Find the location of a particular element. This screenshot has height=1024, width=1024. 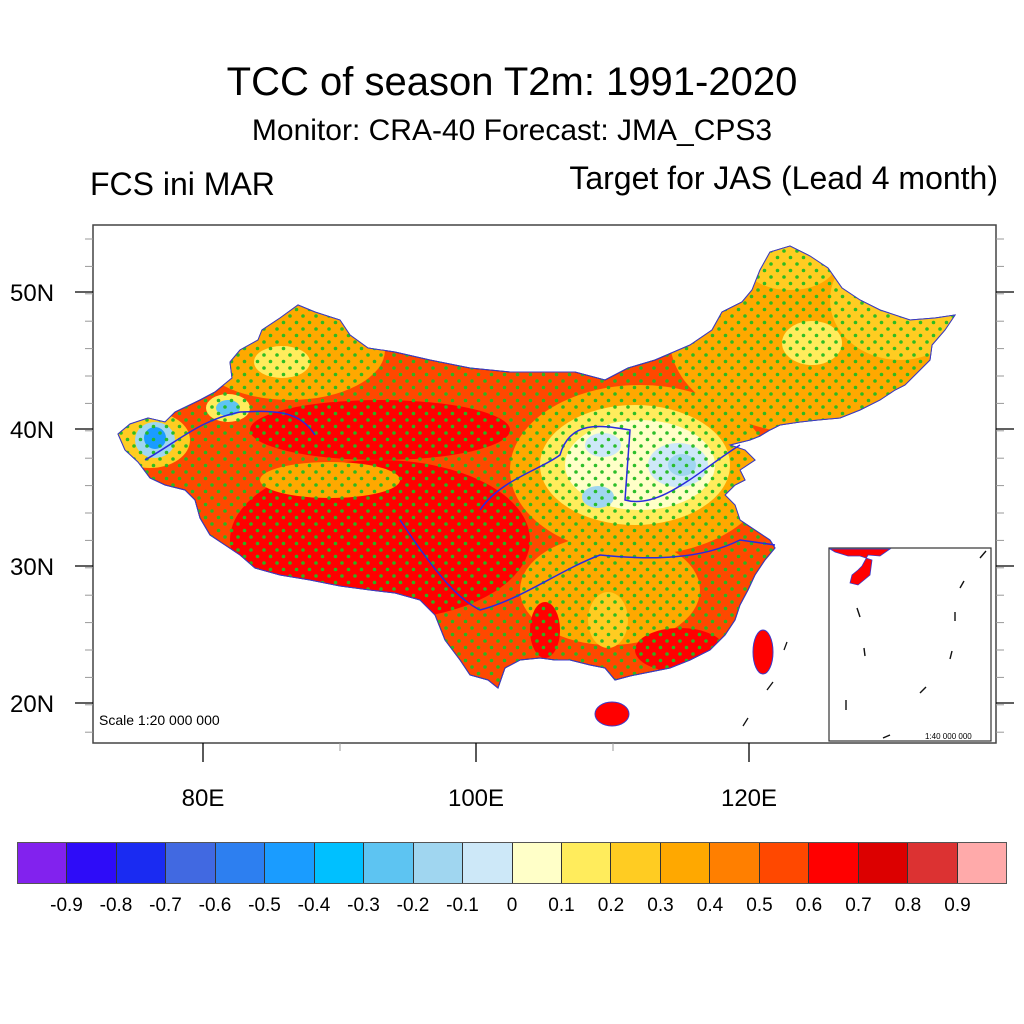

colorbar-tick-label: -0.1 is located at coordinates (462, 905).